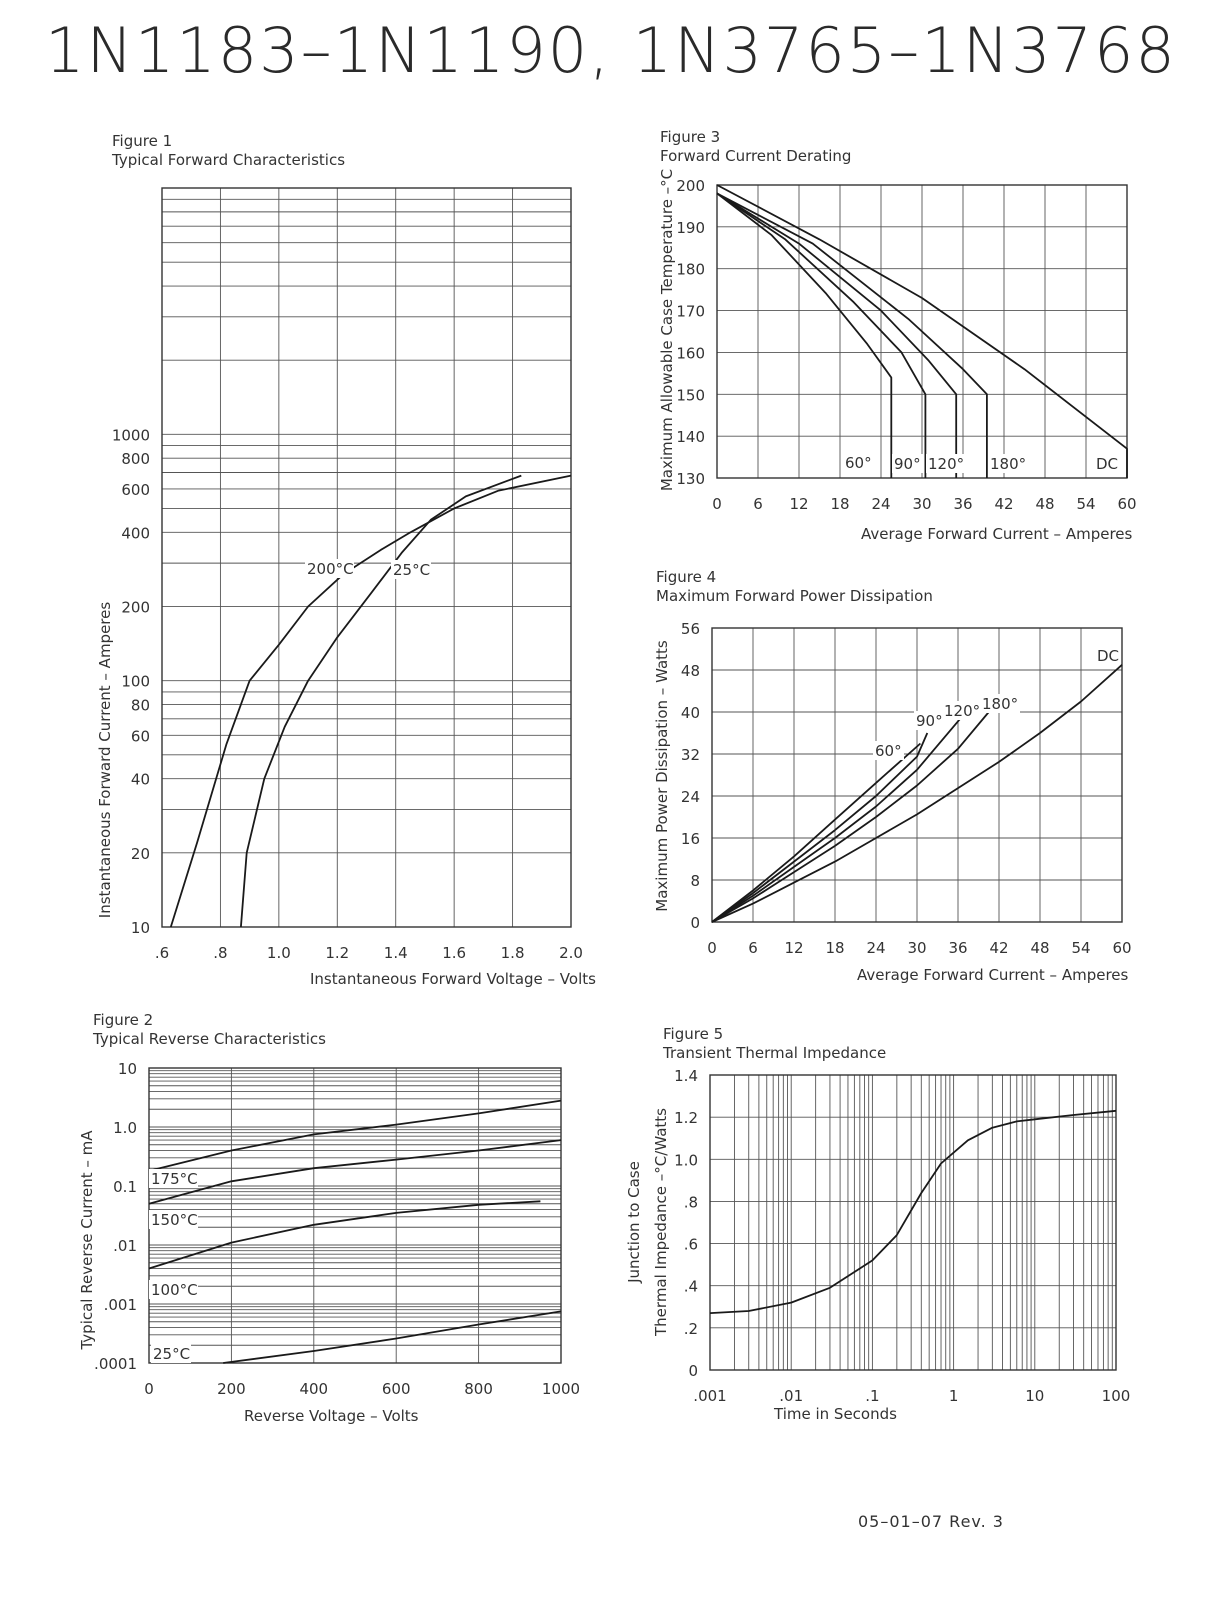 The height and width of the screenshot is (1600, 1232). What do you see at coordinates (231, 1389) in the screenshot?
I see `x-tick-label: 200` at bounding box center [231, 1389].